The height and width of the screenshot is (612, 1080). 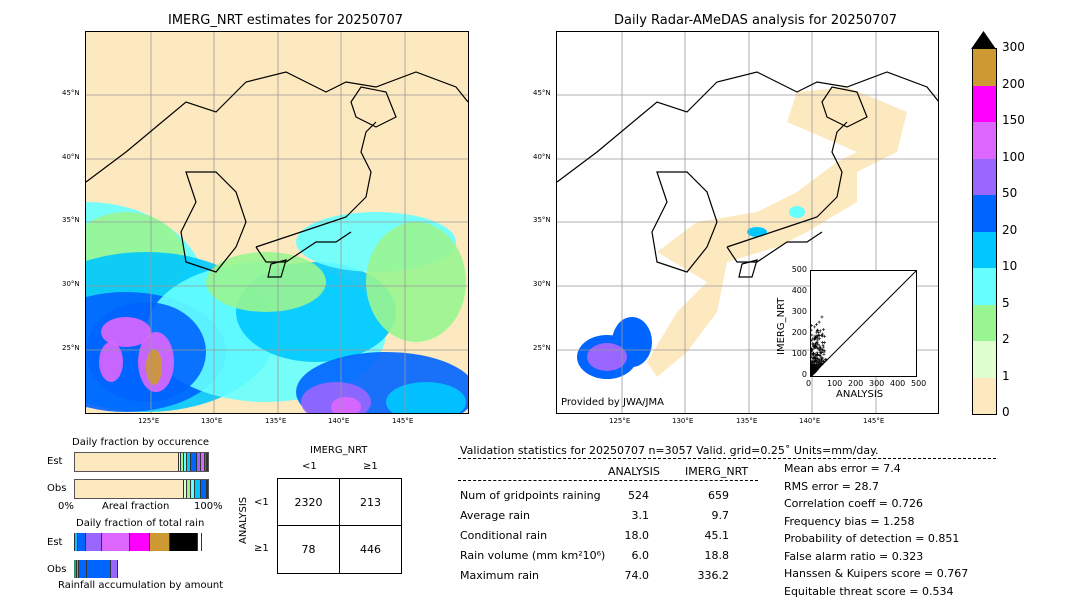 I want to click on score-line: False alarm ratio = 0.323, so click(x=854, y=556).